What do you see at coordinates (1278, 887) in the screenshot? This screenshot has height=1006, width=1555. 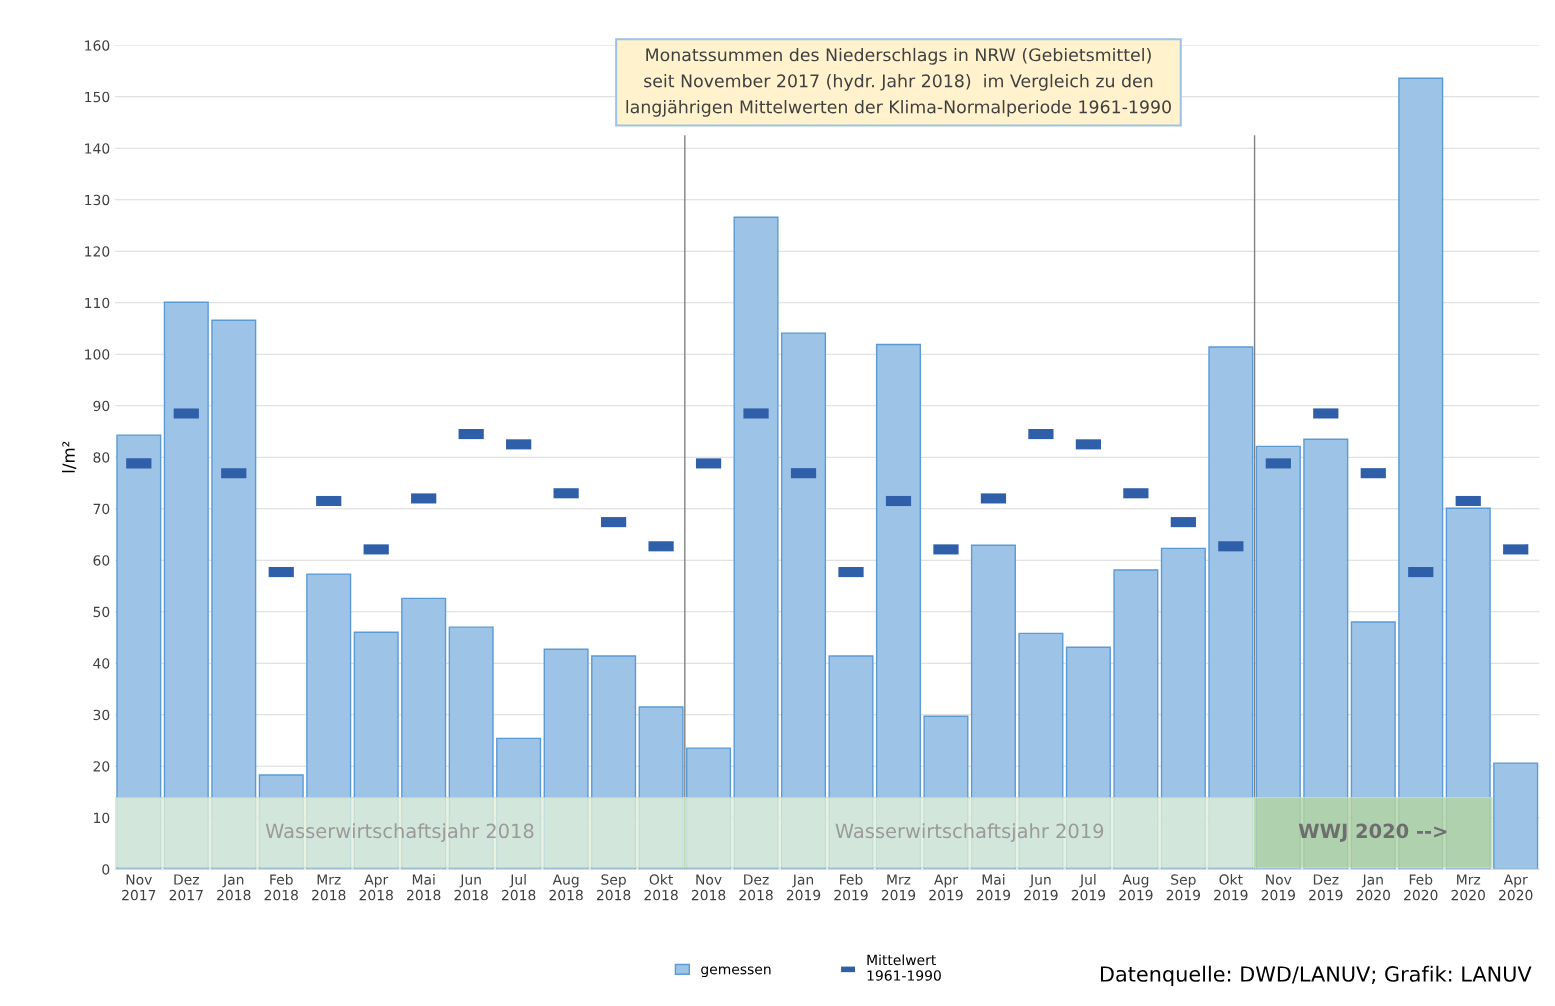 I see `x-tick-label: Nov 2019` at bounding box center [1278, 887].